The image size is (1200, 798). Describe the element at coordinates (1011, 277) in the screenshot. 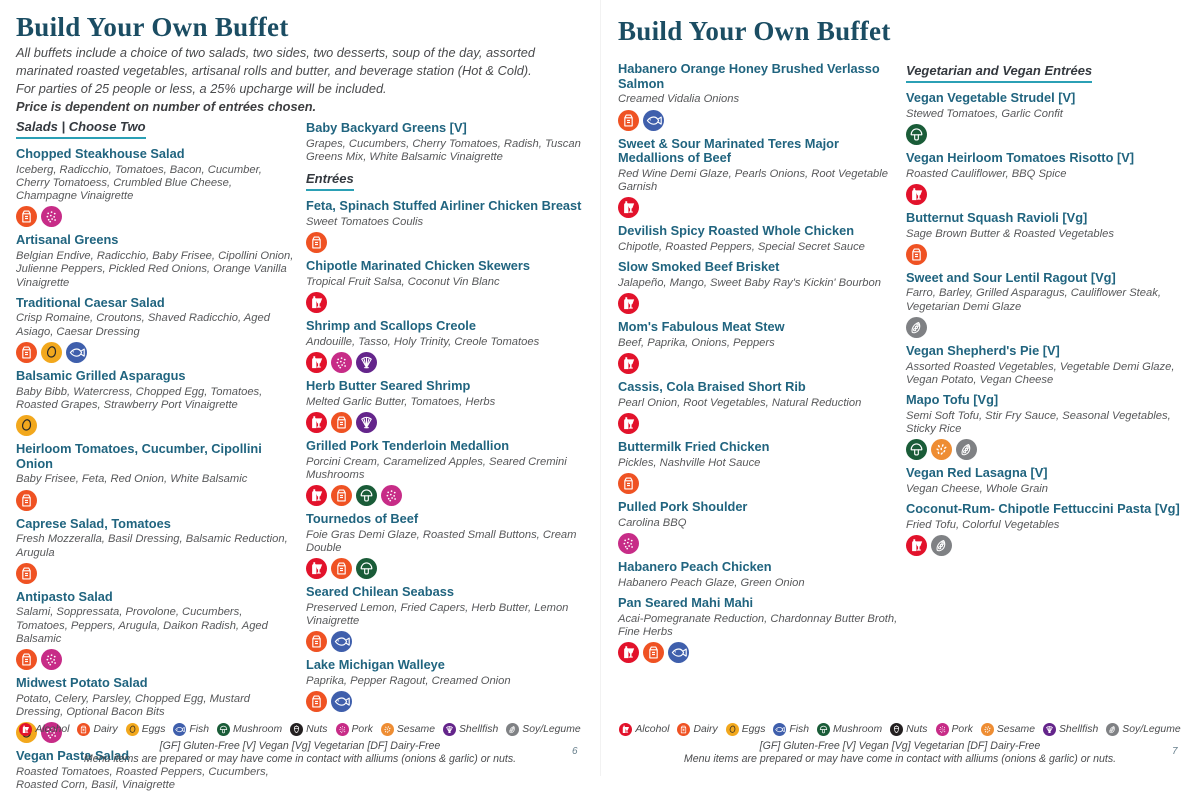

I see `menu-item-name: Sweet and Sour Lentil Ragout [Vg]` at that location.